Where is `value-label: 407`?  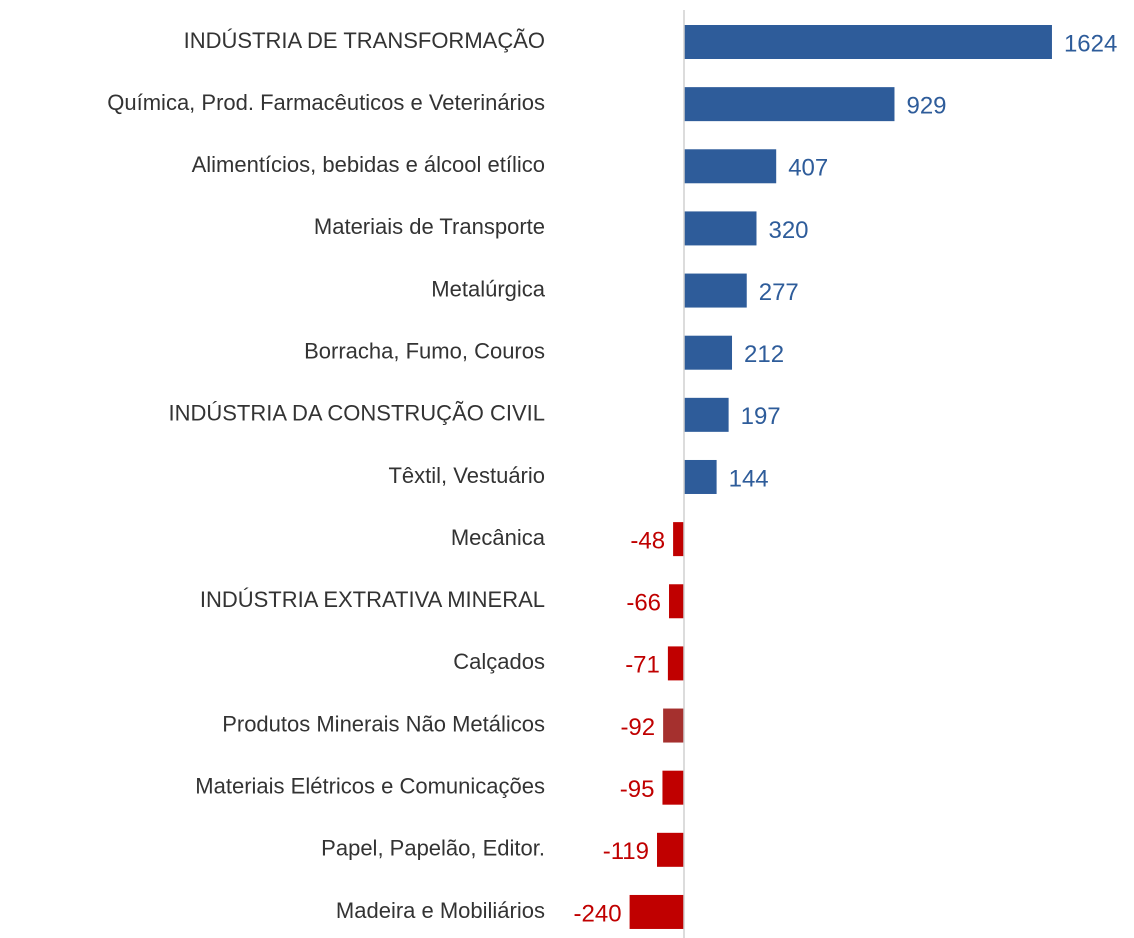
value-label: 407 is located at coordinates (808, 168).